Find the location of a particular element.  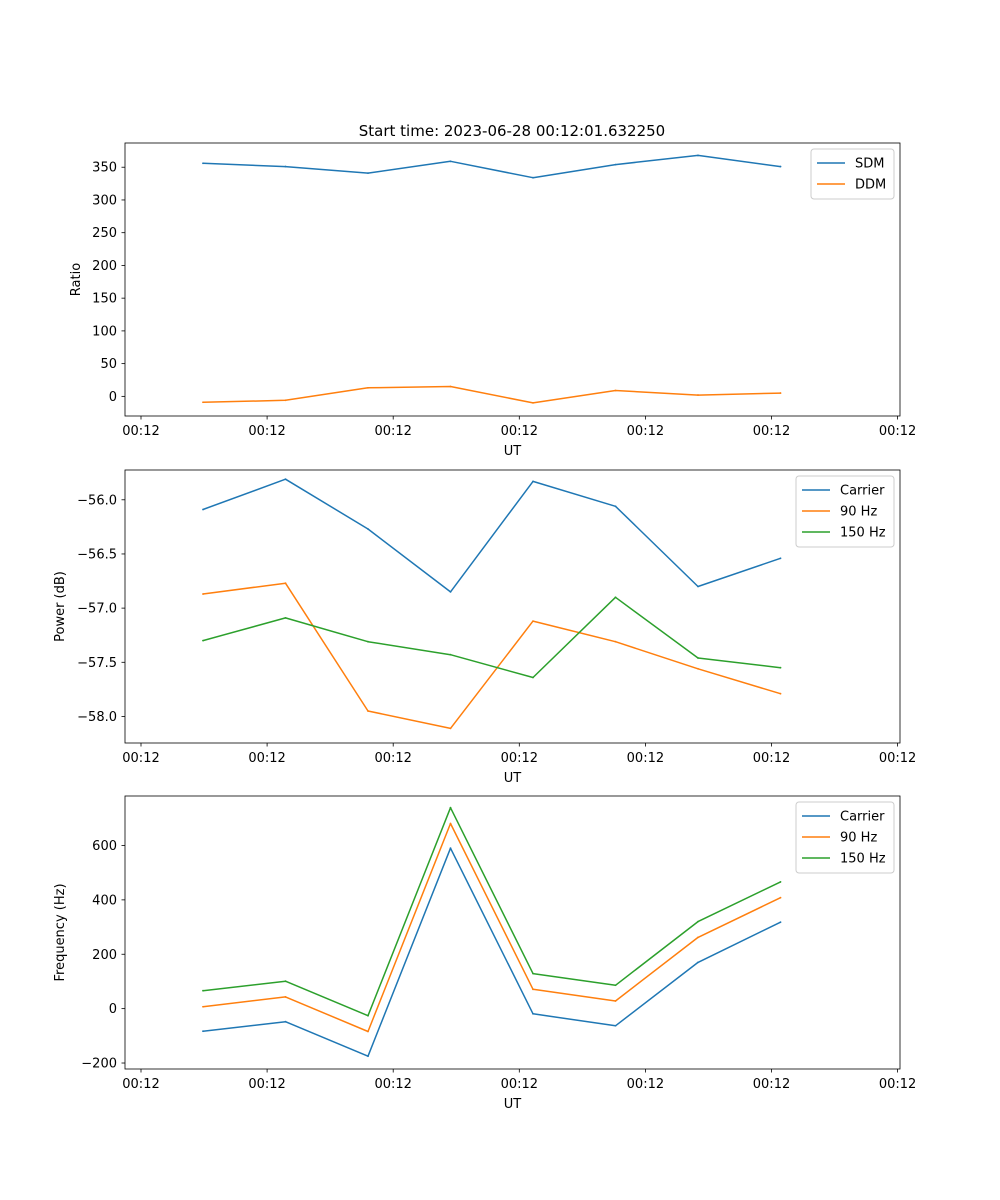

y-tick-label: 0 is located at coordinates (113, 1009).